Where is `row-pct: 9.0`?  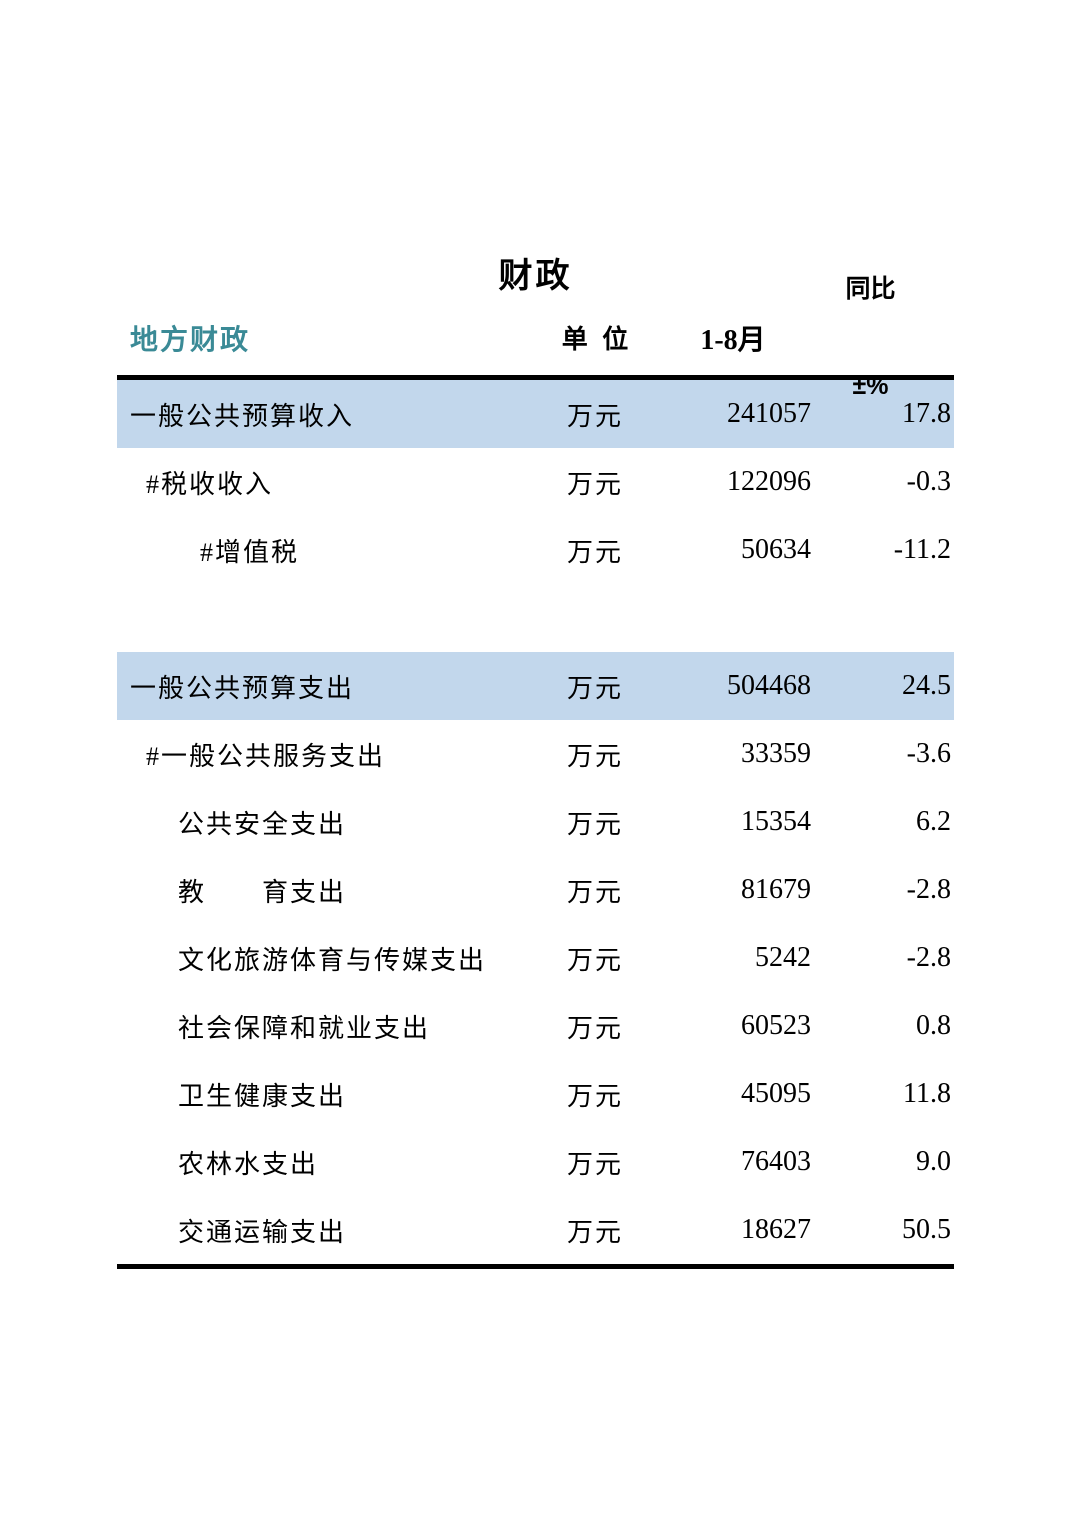
row-pct: 9.0 is located at coordinates (933, 1161).